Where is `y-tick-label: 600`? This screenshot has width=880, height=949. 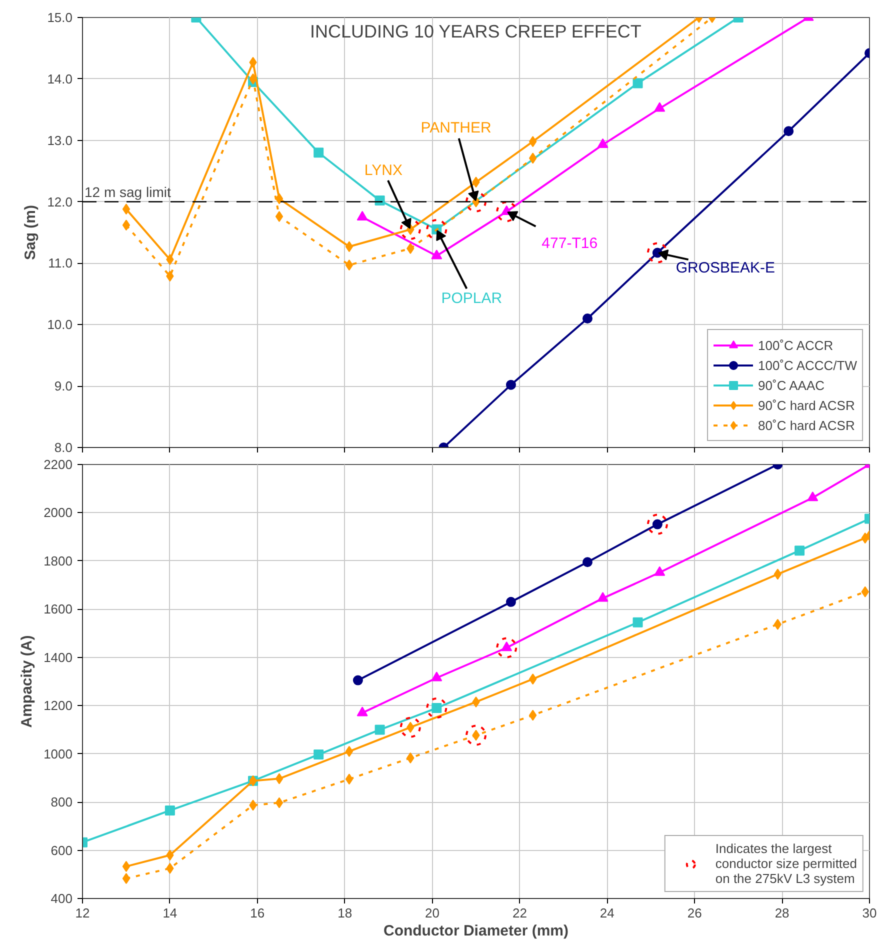
y-tick-label: 600 is located at coordinates (61, 850).